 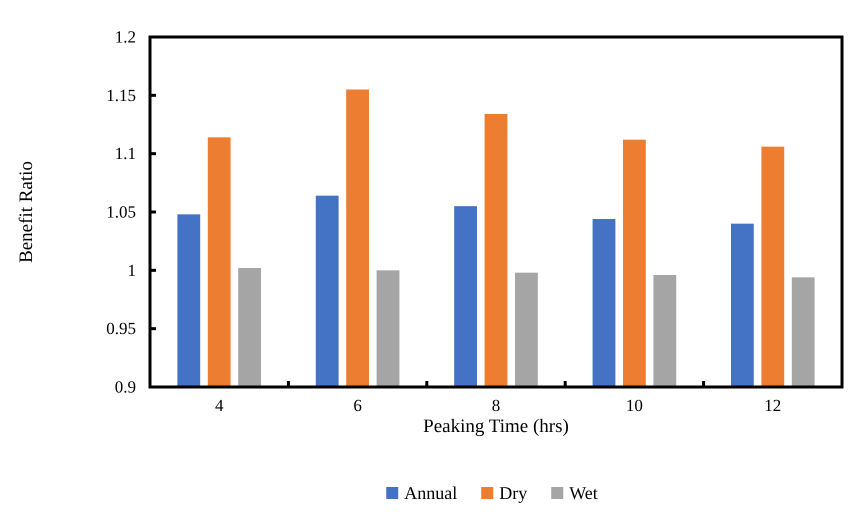 What do you see at coordinates (496, 406) in the screenshot?
I see `x-tick-label: 8` at bounding box center [496, 406].